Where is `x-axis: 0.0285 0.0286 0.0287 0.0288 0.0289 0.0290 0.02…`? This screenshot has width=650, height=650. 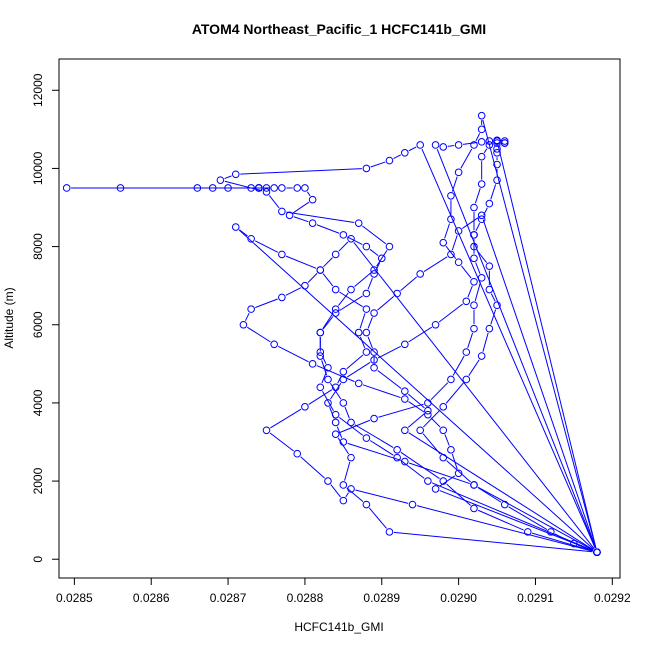
x-axis: 0.0285 0.0286 0.0287 0.0288 0.0289 0.0290 0.02… is located at coordinates (343, 591).